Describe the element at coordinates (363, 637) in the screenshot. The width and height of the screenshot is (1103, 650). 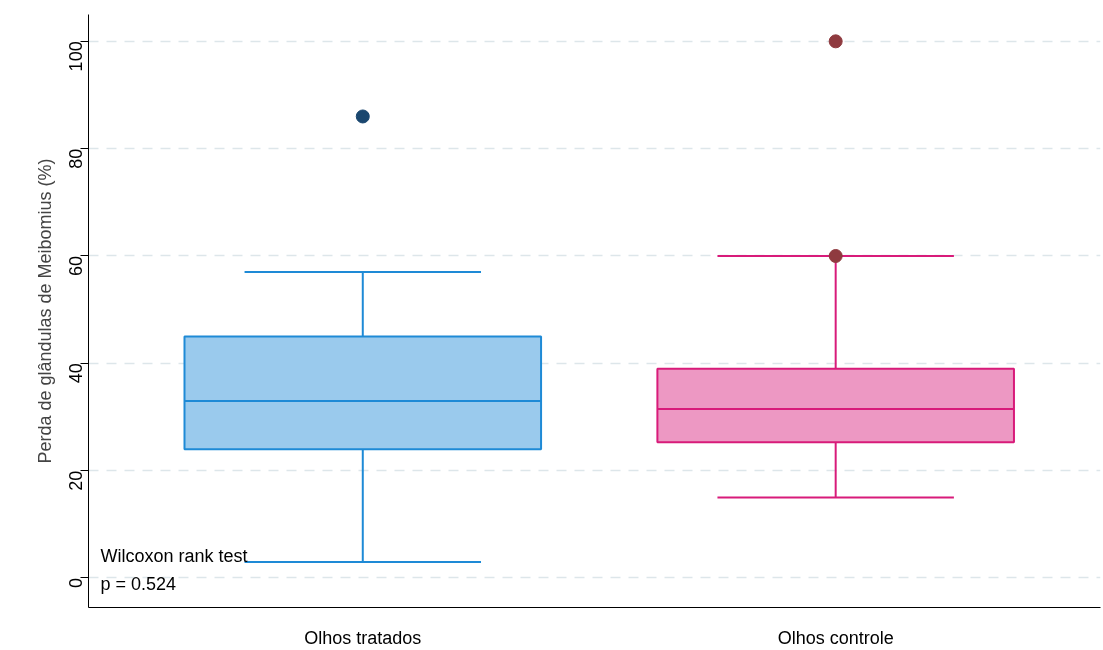
I see `x-tick-label: Olhos tratados` at that location.